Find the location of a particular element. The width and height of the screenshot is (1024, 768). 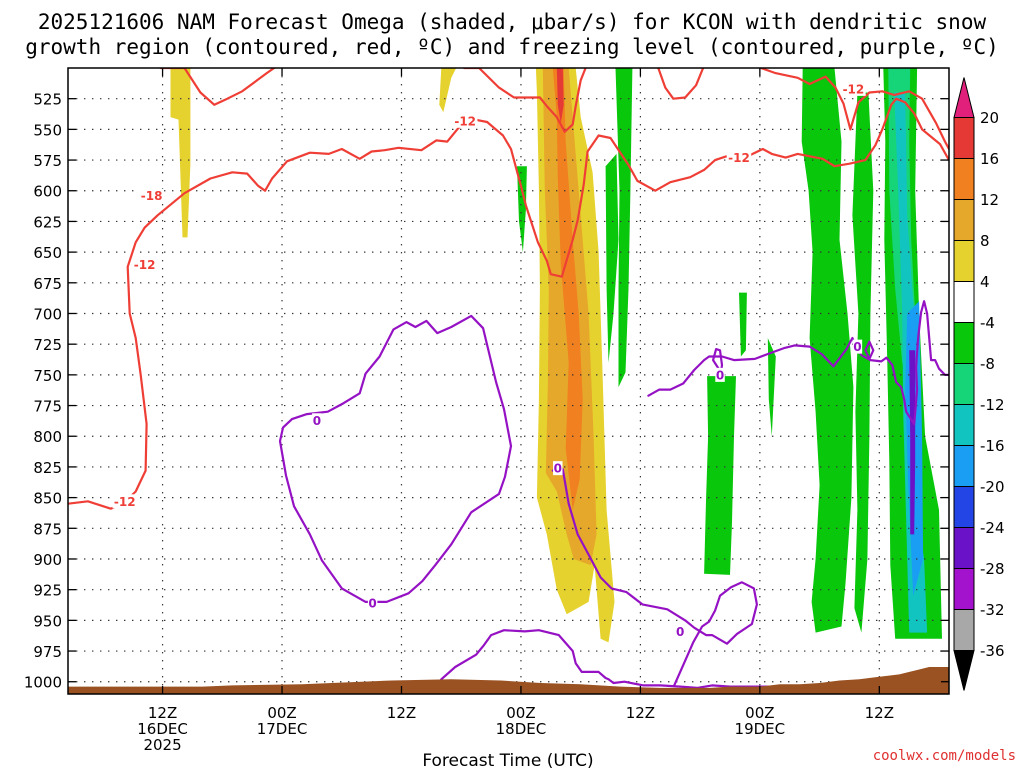

y-tick-label-575: 575 is located at coordinates (47, 161).